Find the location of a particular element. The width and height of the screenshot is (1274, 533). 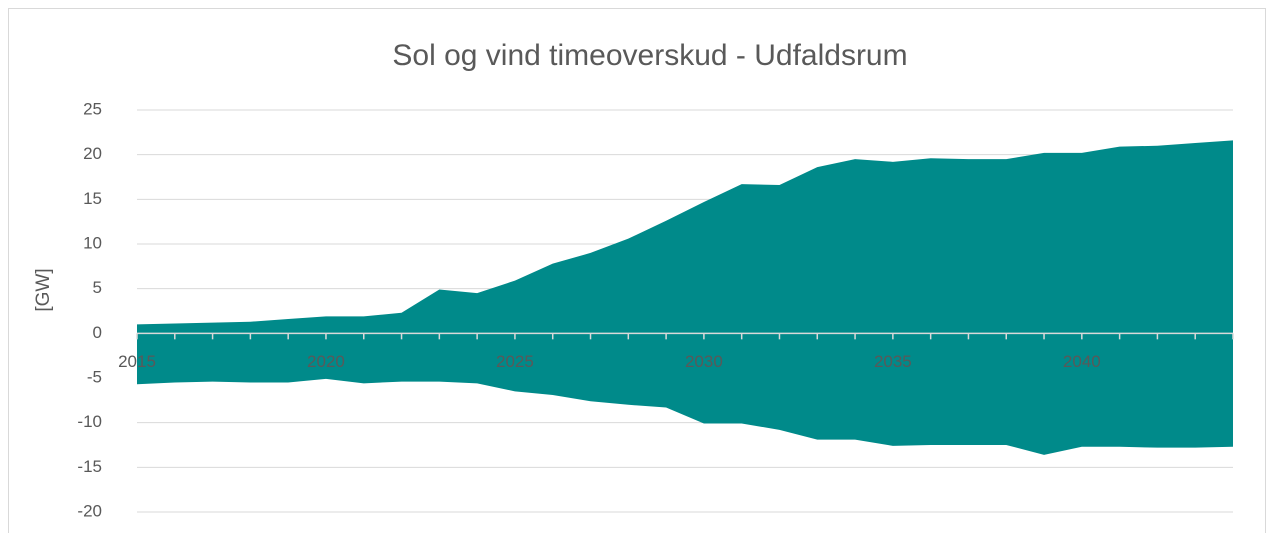

y-tick-label: -10 is located at coordinates (89, 421).